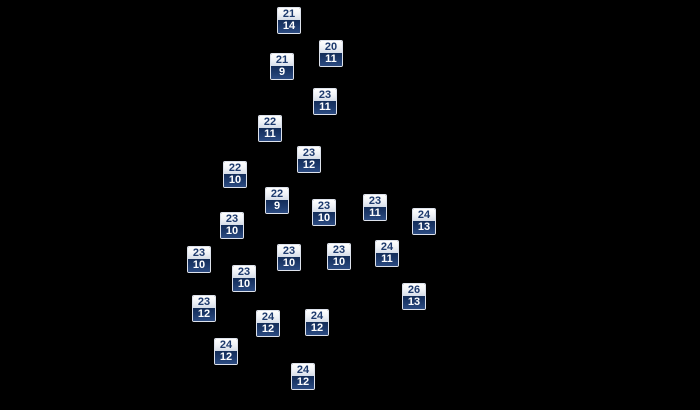 Image resolution: width=700 pixels, height=410 pixels. Describe the element at coordinates (289, 26) in the screenshot. I see `low-temp-label: 14` at that location.